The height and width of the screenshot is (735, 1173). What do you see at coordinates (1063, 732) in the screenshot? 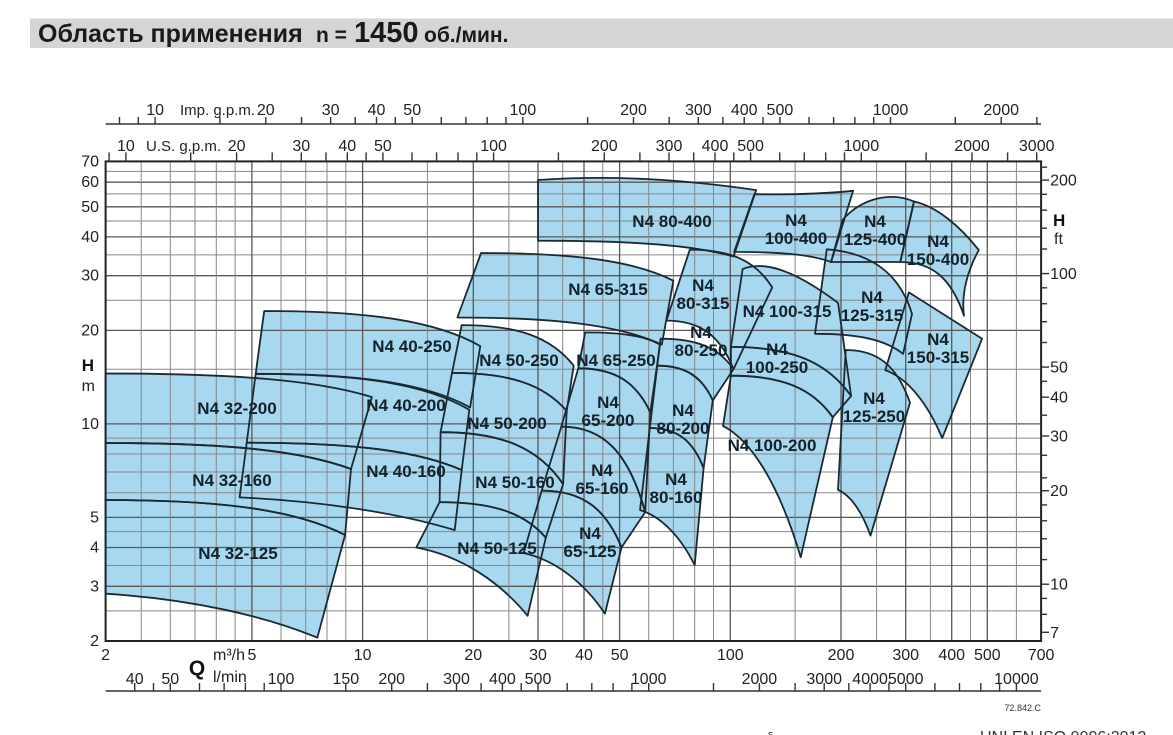
I see `svg-text: UNI EN ISO 9906:2012` at bounding box center [1063, 732].